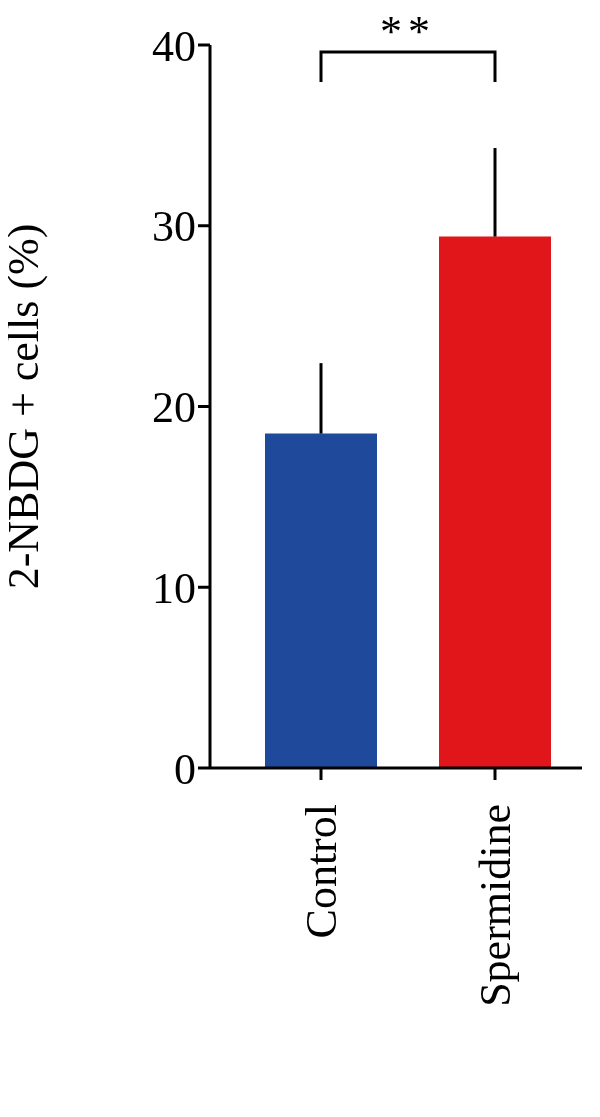 The width and height of the screenshot is (600, 1117). I want to click on x-tick-label: Spermidine, so click(495, 905).